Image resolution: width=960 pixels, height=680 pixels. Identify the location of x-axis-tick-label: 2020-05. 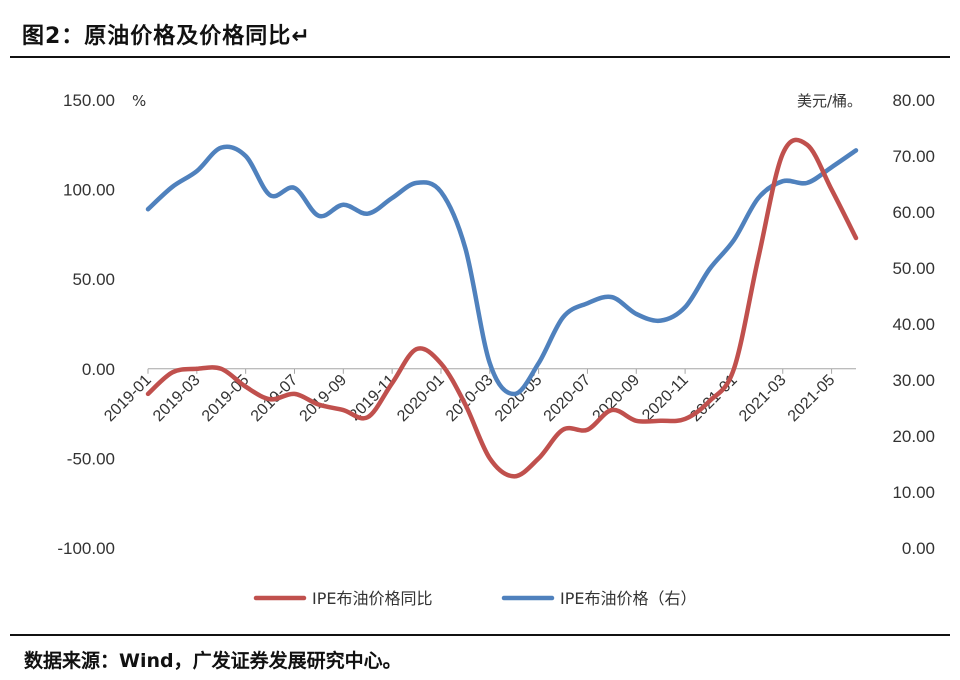
(519, 399).